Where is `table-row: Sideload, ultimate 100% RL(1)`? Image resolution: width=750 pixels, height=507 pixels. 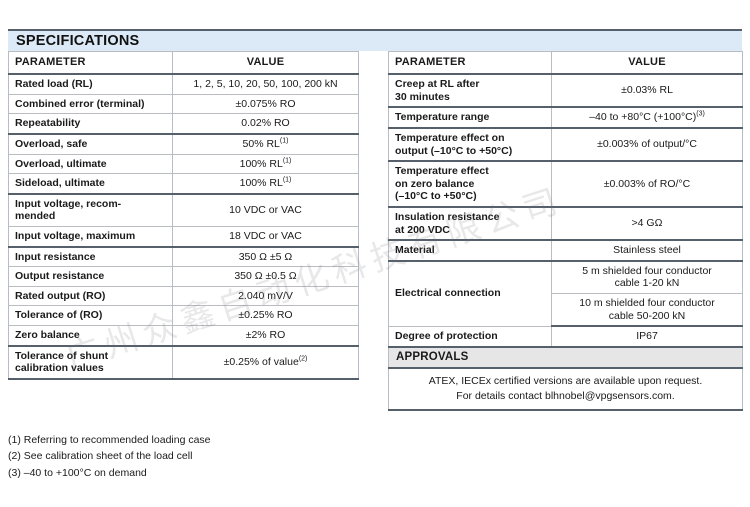
table-row: Sideload, ultimate 100% RL(1) is located at coordinates (183, 184).